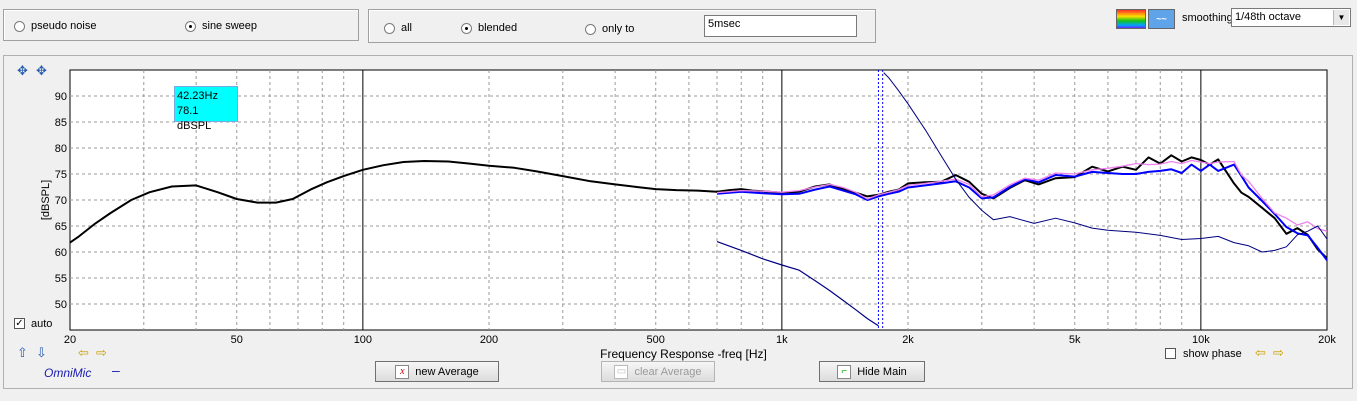  Describe the element at coordinates (844, 371) in the screenshot. I see `hide-main-icon: ⌐` at that location.